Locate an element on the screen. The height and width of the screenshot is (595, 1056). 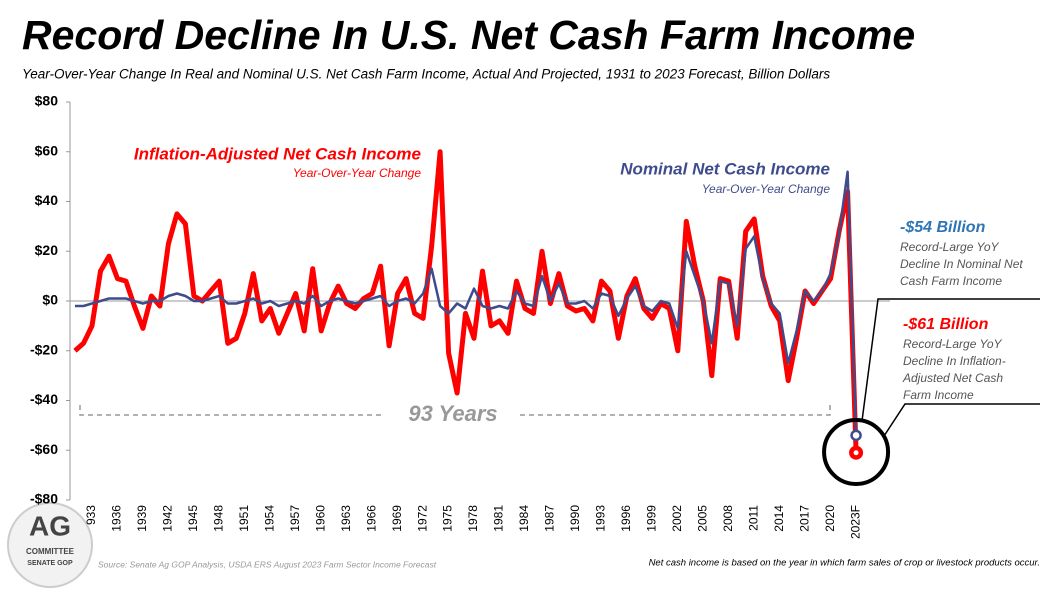
x-tick-label: 2020 is located at coordinates (830, 518).